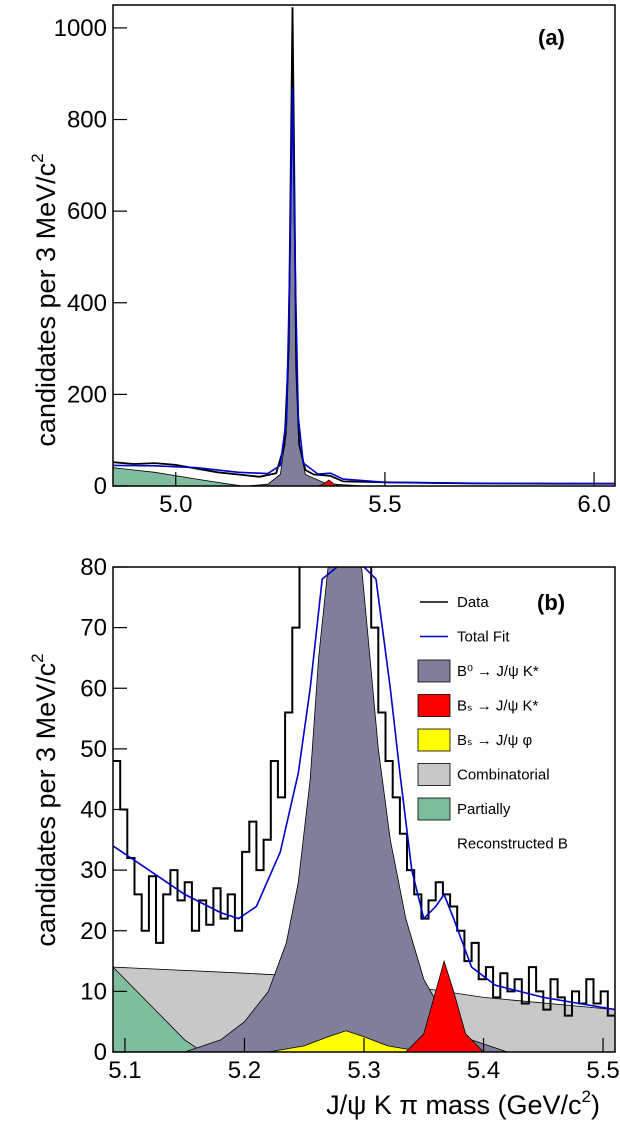 The image size is (620, 1124). I want to click on panel-b-xtick-label-4: 5.5, so click(602, 1070).